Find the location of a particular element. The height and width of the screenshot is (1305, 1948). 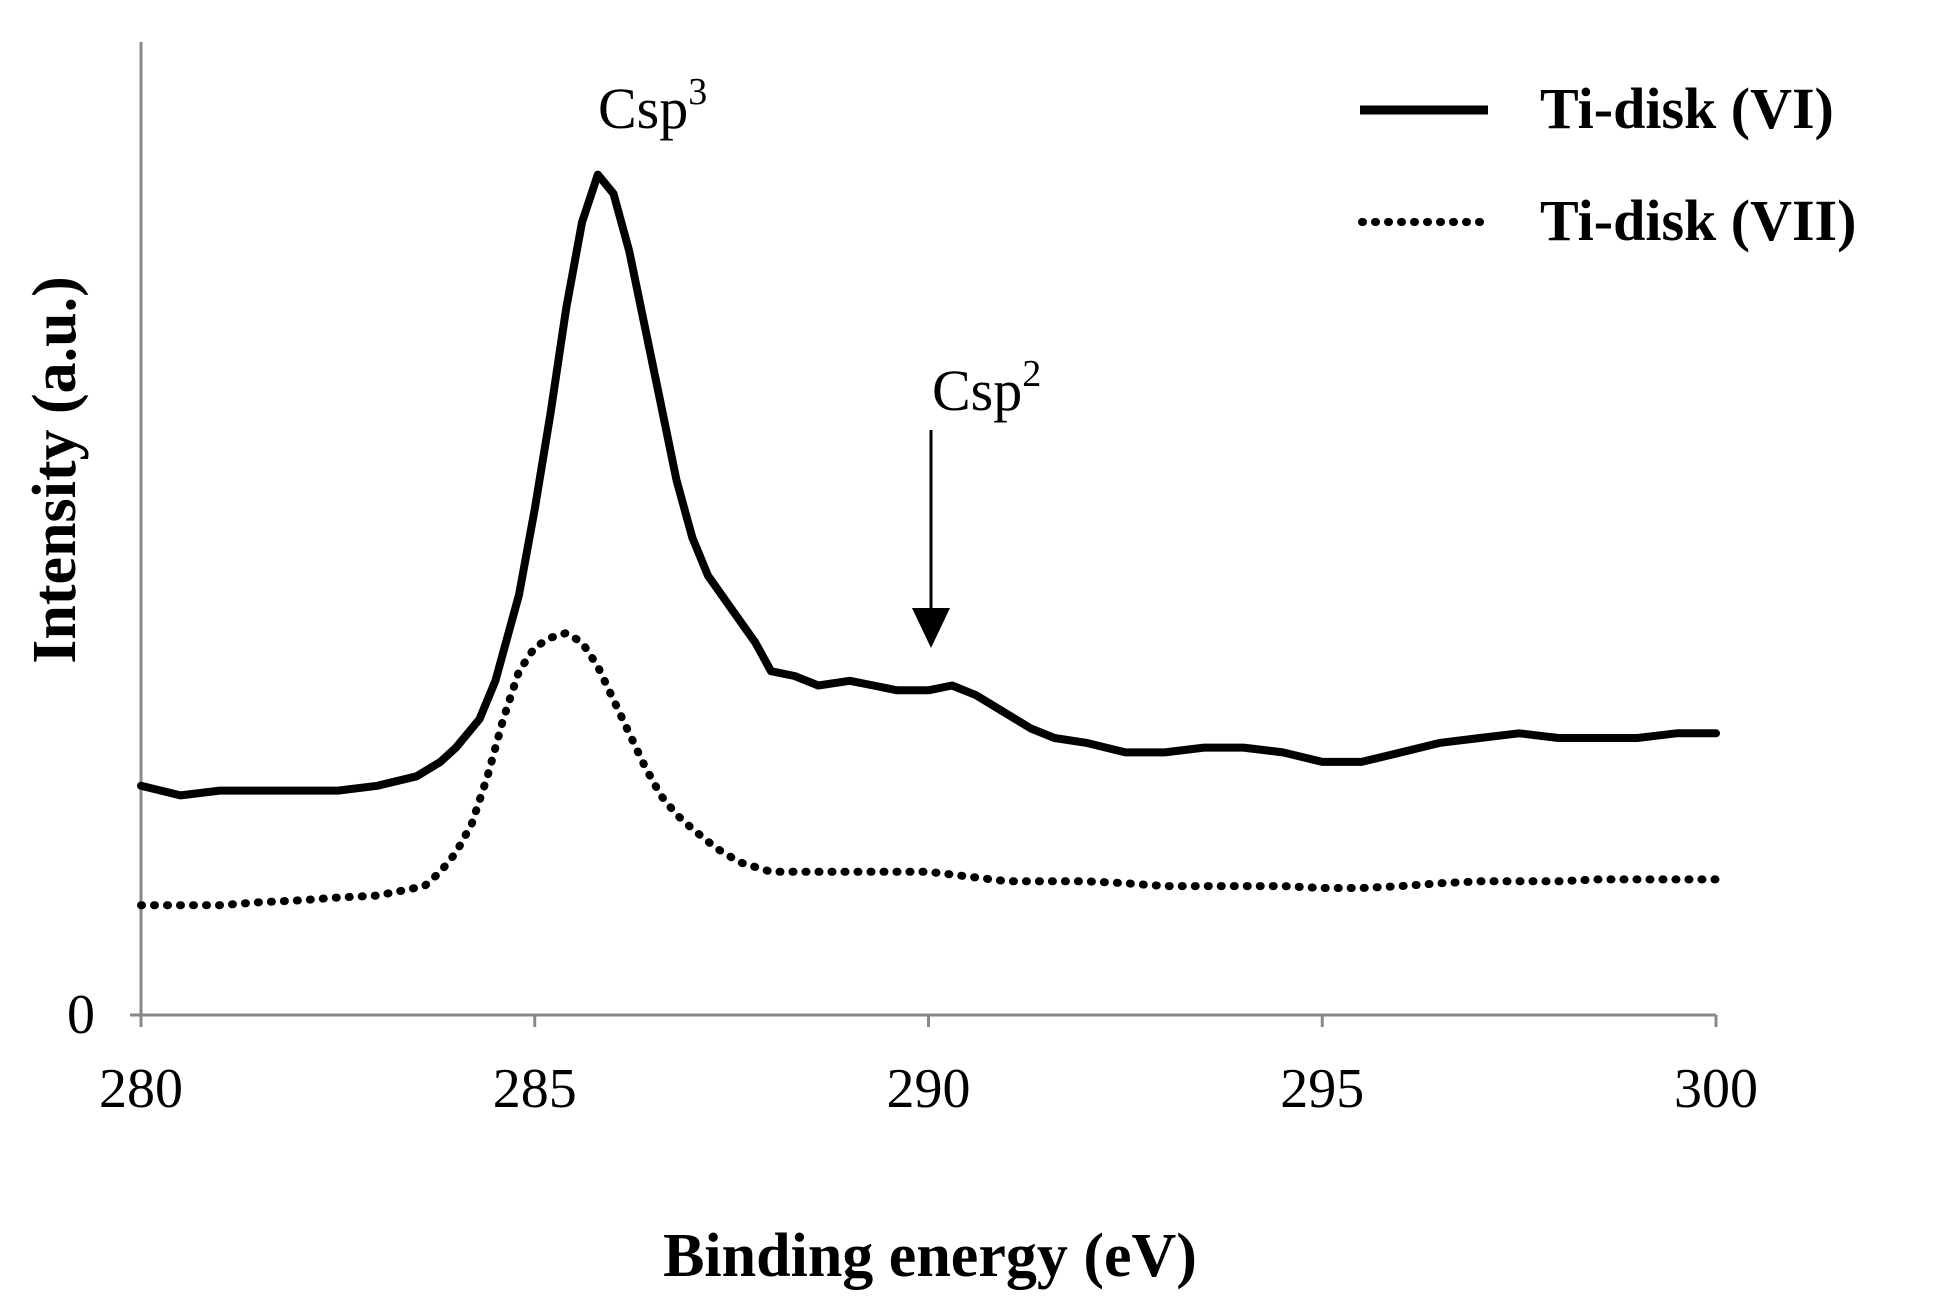

x-tick-labels: 280 285 290 295 300 is located at coordinates (928, 1089).